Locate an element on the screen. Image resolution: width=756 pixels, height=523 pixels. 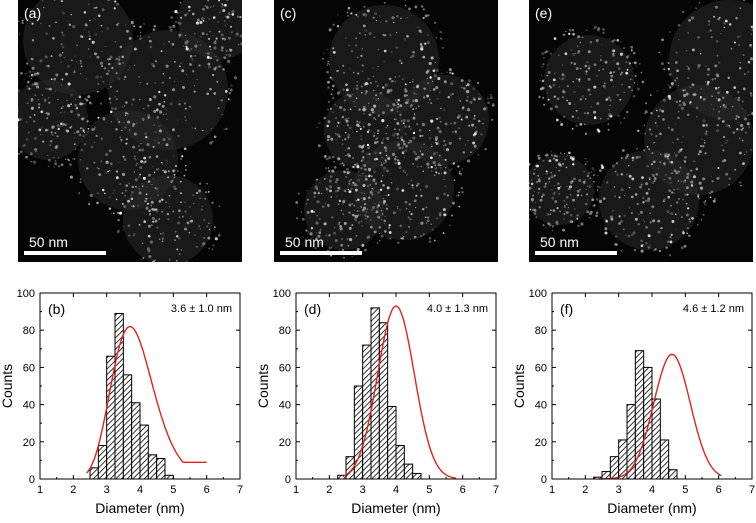
y-tick-label: 80 is located at coordinates (541, 331).